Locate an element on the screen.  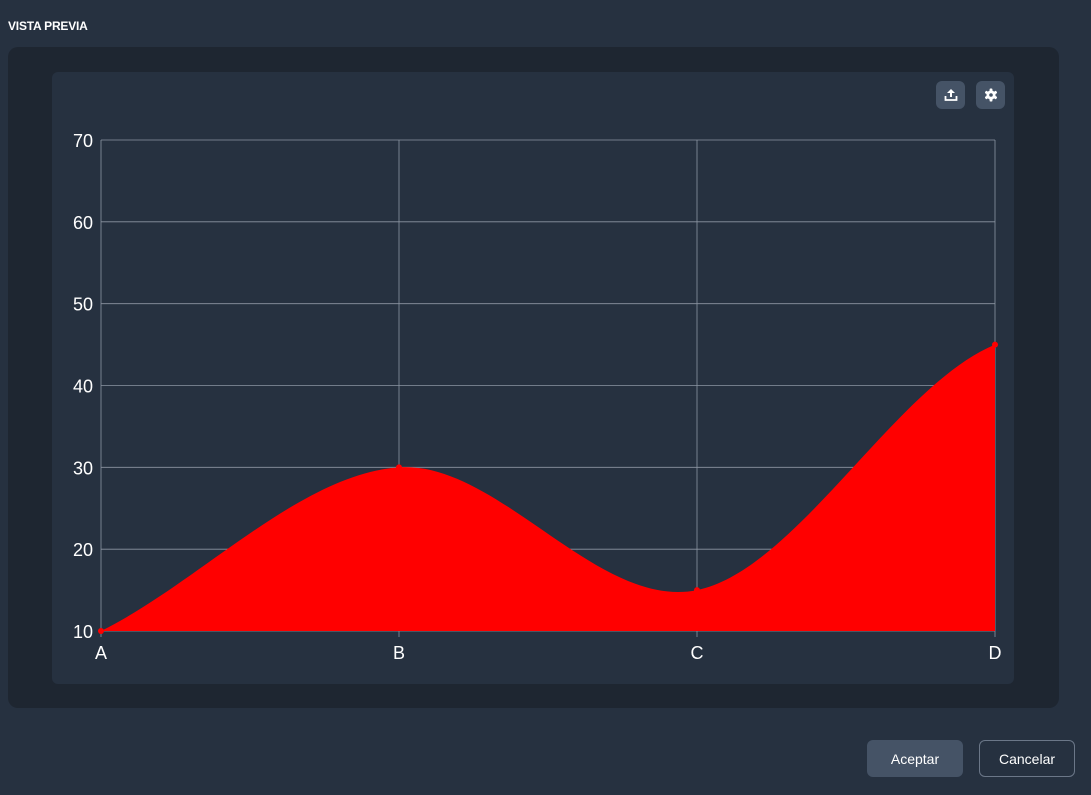
export-button is located at coordinates (950, 95).